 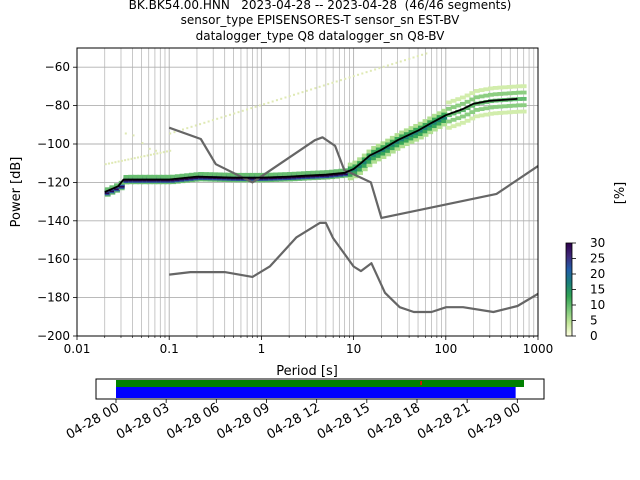 I want to click on nlnm-line, so click(x=353, y=267).